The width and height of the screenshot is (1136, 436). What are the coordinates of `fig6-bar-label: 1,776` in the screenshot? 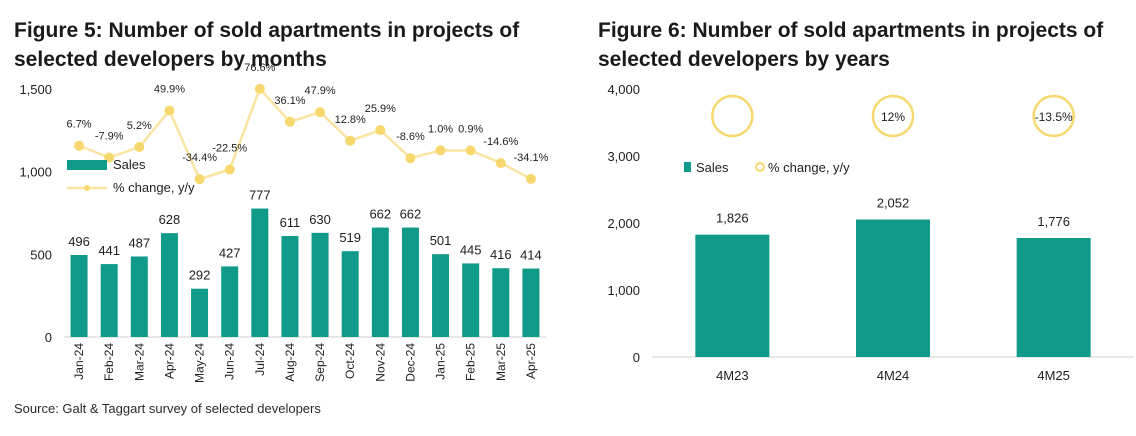 It's located at (1053, 221).